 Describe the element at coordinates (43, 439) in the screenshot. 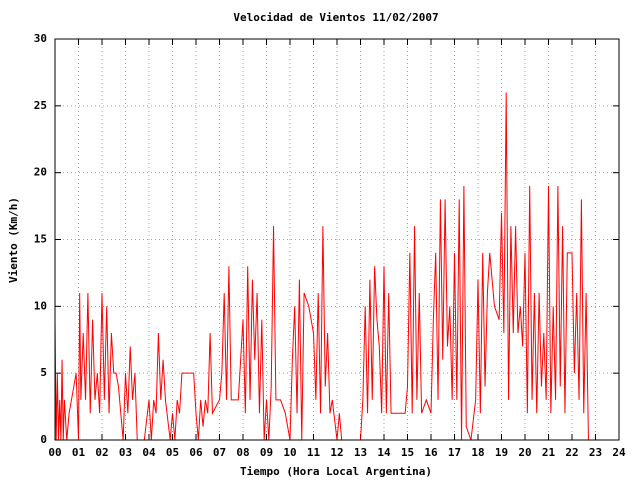

I see `y-tick-label: 0` at that location.